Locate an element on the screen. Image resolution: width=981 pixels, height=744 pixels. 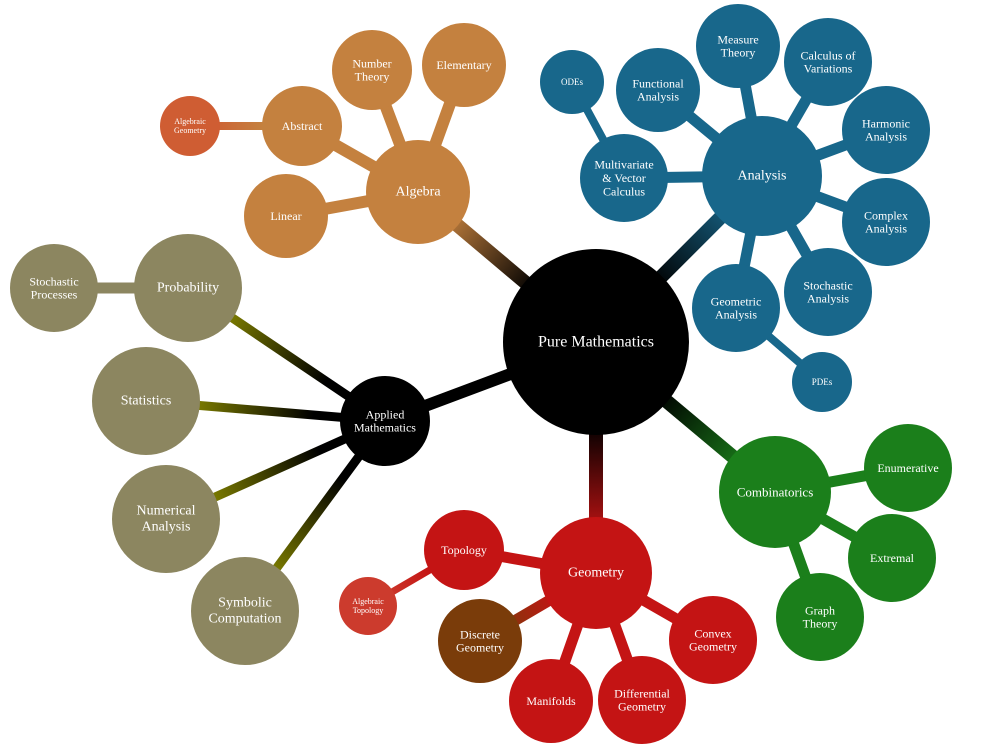
node-label: Algebra is located at coordinates (418, 192).